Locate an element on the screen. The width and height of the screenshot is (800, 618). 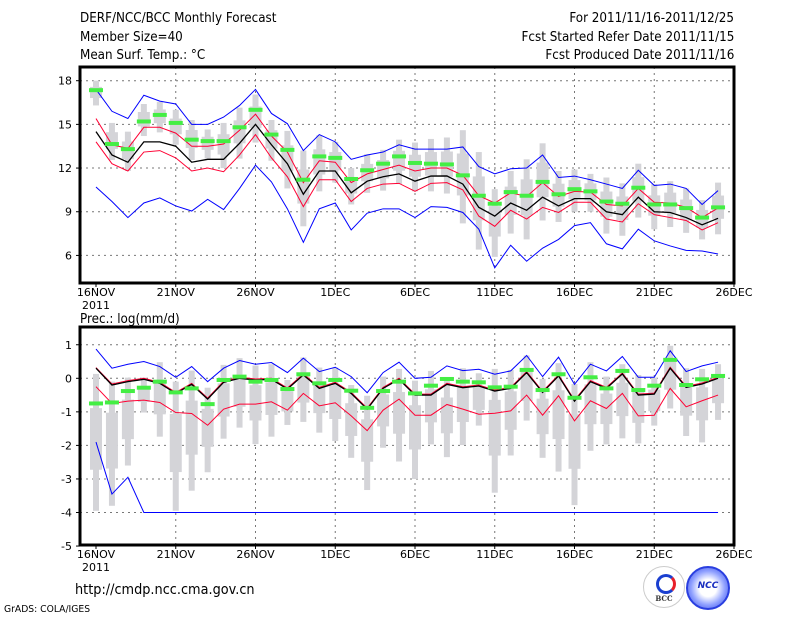
series-max-line is located at coordinates (407, 147).